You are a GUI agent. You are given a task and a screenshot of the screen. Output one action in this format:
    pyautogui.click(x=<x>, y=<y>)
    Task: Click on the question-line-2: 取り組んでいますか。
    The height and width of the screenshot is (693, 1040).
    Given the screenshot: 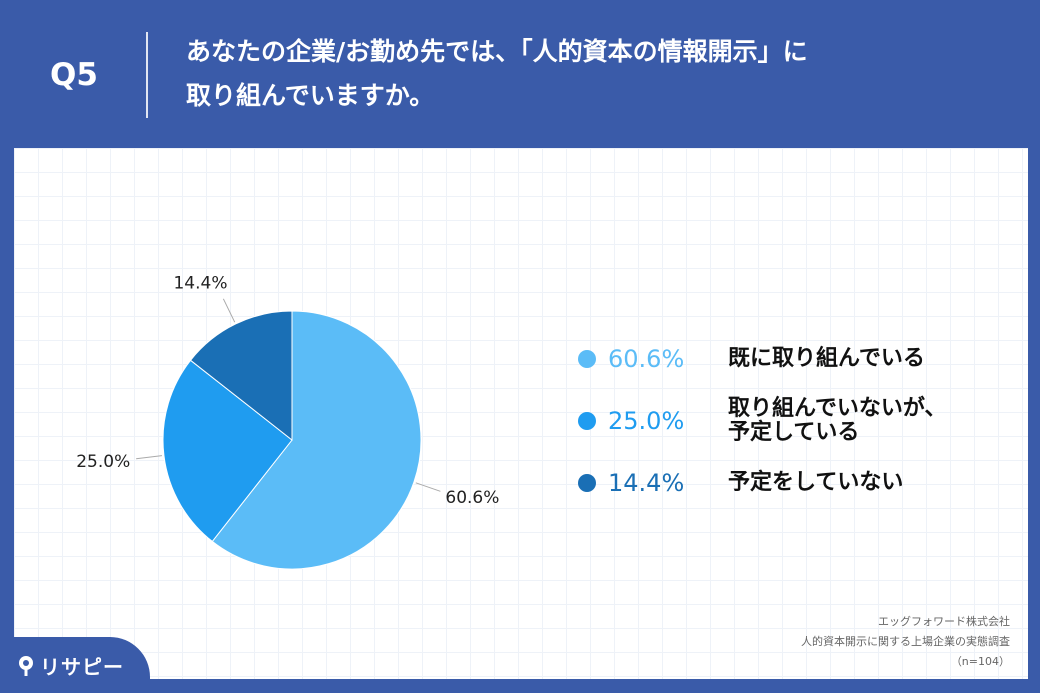 What is the action you would take?
    pyautogui.click(x=310, y=95)
    